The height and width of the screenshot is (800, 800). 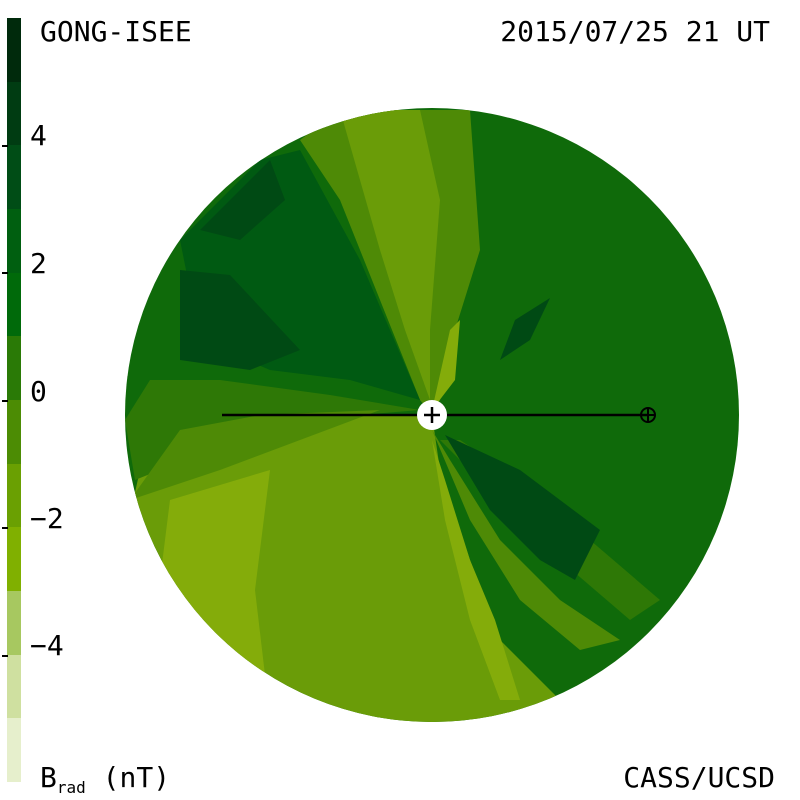 I want to click on region-thin-spike, so click(x=446, y=365).